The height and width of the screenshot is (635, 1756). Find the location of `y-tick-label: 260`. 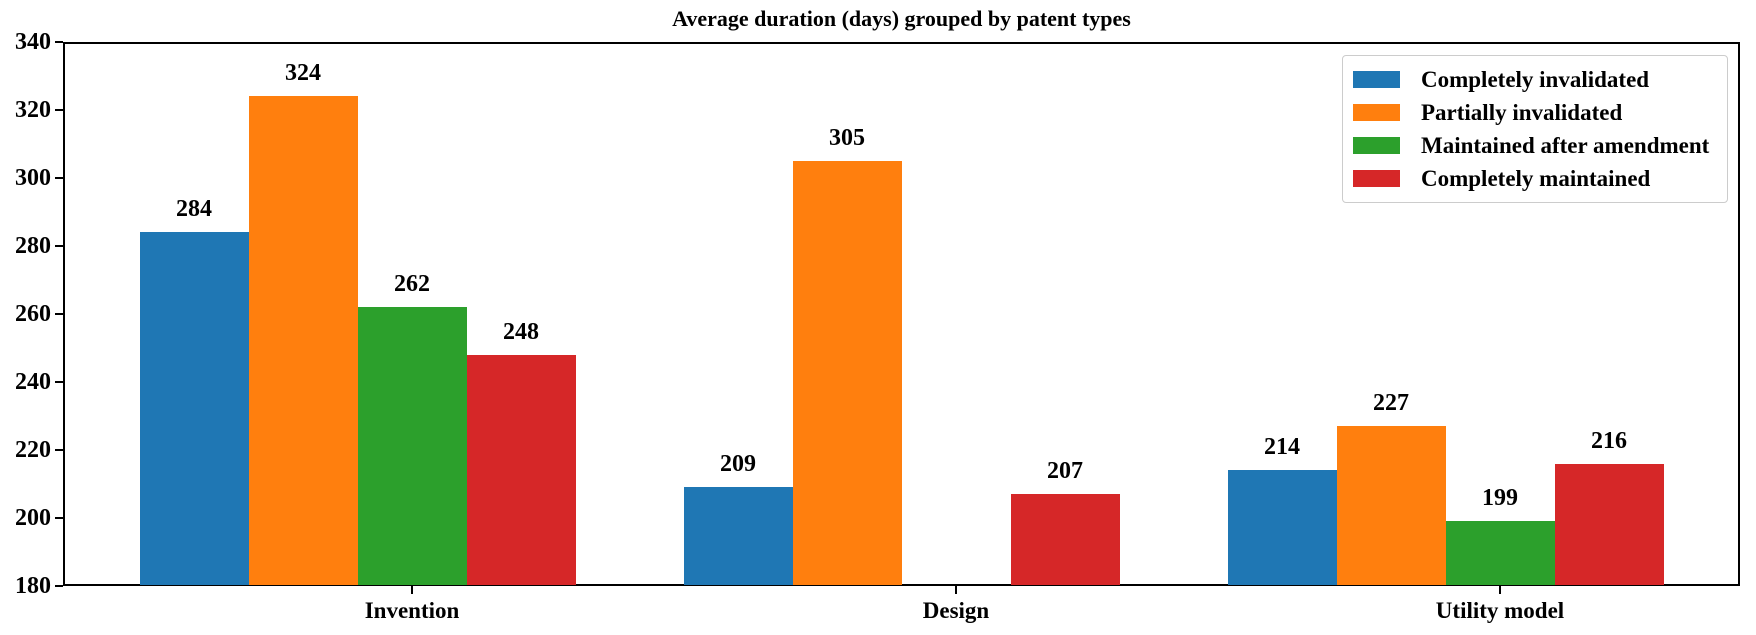

y-tick-label: 260 is located at coordinates (33, 314).